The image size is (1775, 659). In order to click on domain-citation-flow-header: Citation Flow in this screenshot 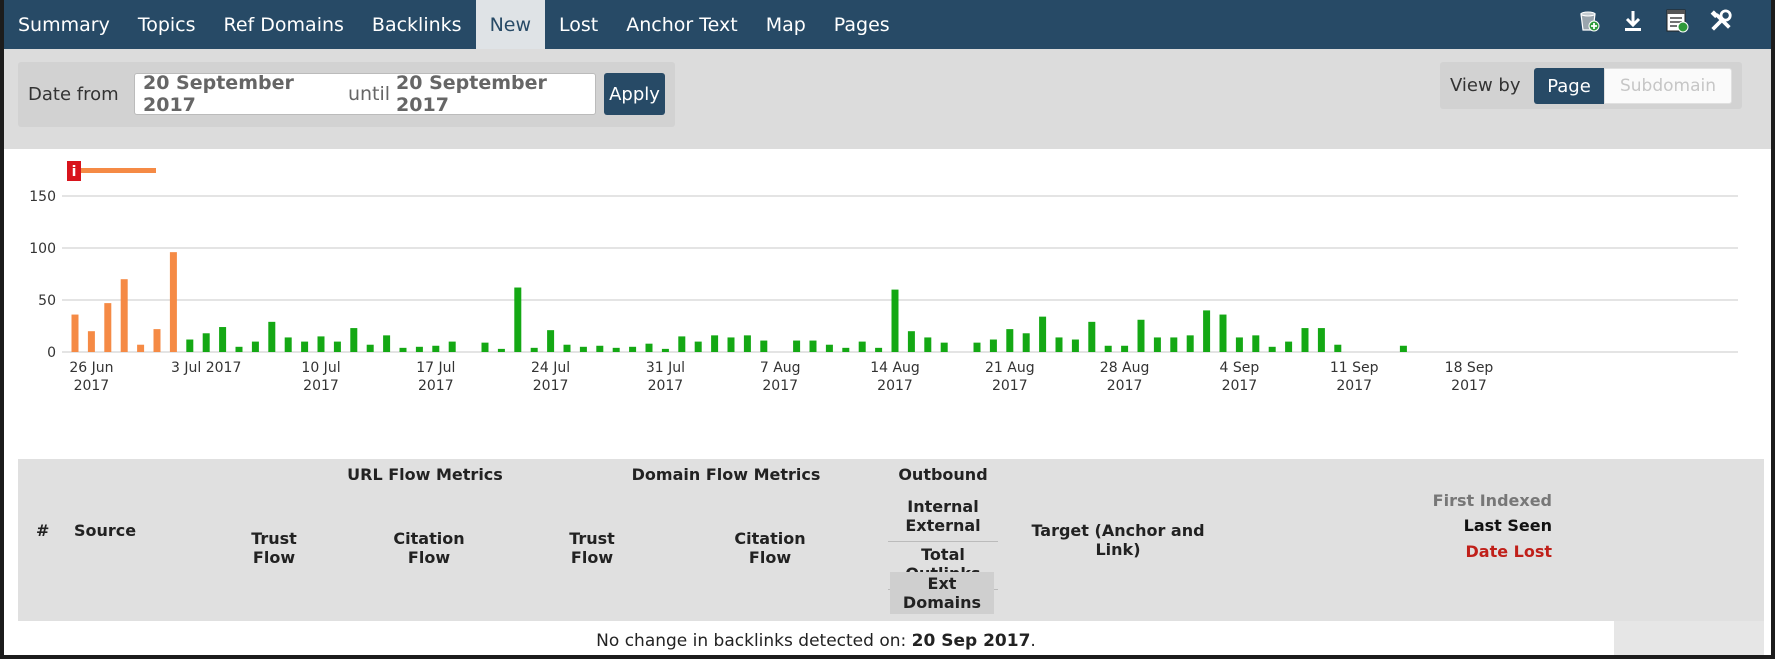, I will do `click(770, 548)`.